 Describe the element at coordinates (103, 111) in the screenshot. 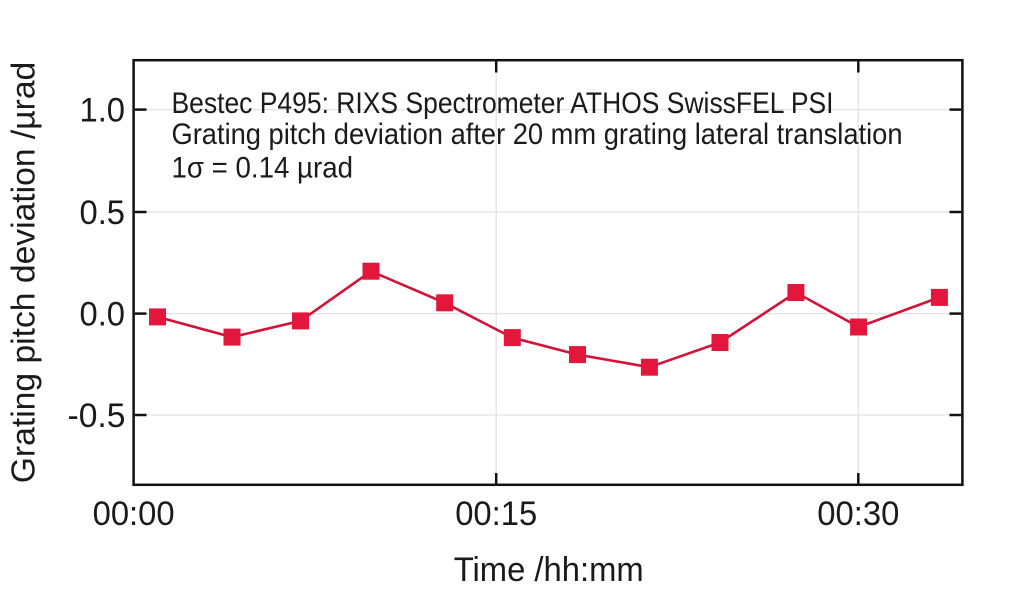

I see `svg-text: 1.0` at that location.